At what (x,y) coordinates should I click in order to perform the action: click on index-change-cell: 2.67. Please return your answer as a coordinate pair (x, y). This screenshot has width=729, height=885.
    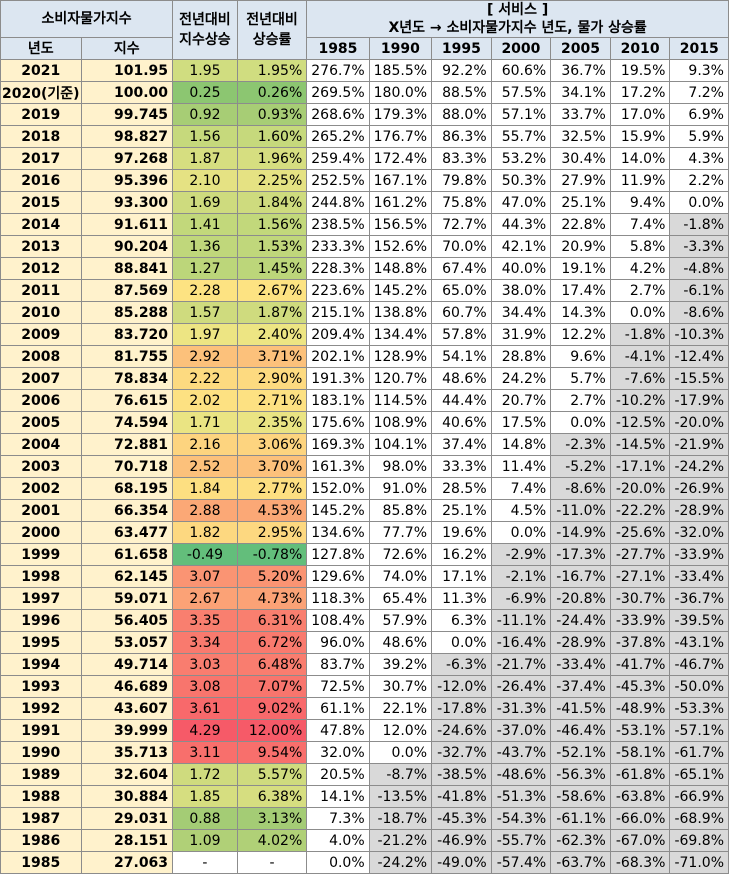
    Looking at the image, I should click on (205, 598).